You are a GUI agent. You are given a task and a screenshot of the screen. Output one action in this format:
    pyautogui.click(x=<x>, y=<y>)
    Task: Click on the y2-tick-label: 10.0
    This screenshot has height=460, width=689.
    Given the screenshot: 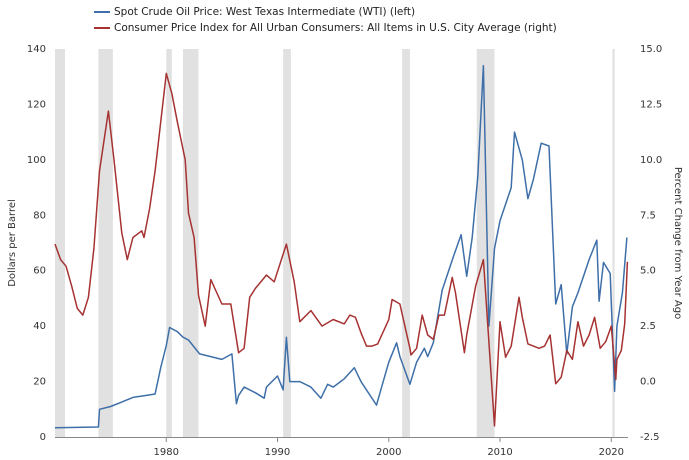 What is the action you would take?
    pyautogui.click(x=651, y=160)
    